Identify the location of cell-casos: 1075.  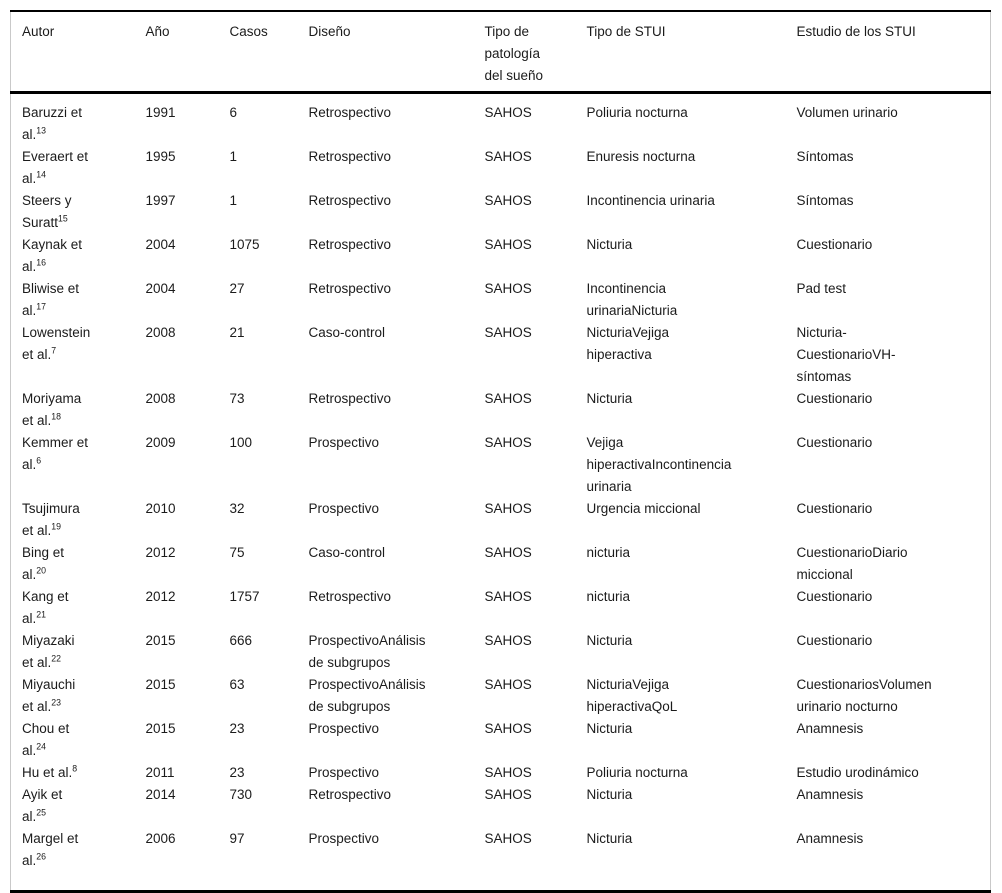
(244, 244).